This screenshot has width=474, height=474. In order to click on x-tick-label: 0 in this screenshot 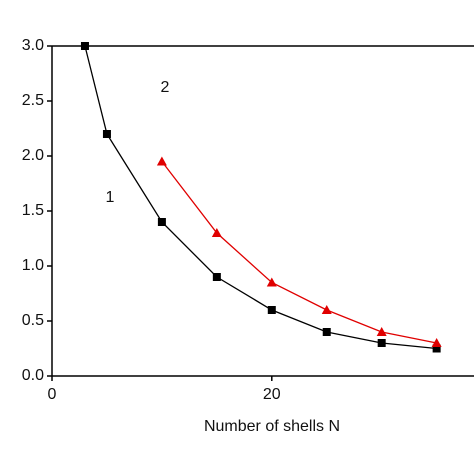, I will do `click(52, 394)`.